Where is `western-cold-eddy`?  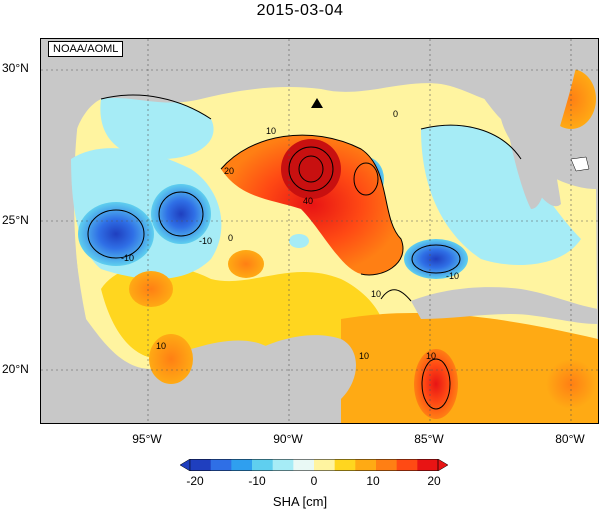 western-cold-eddy is located at coordinates (116, 234).